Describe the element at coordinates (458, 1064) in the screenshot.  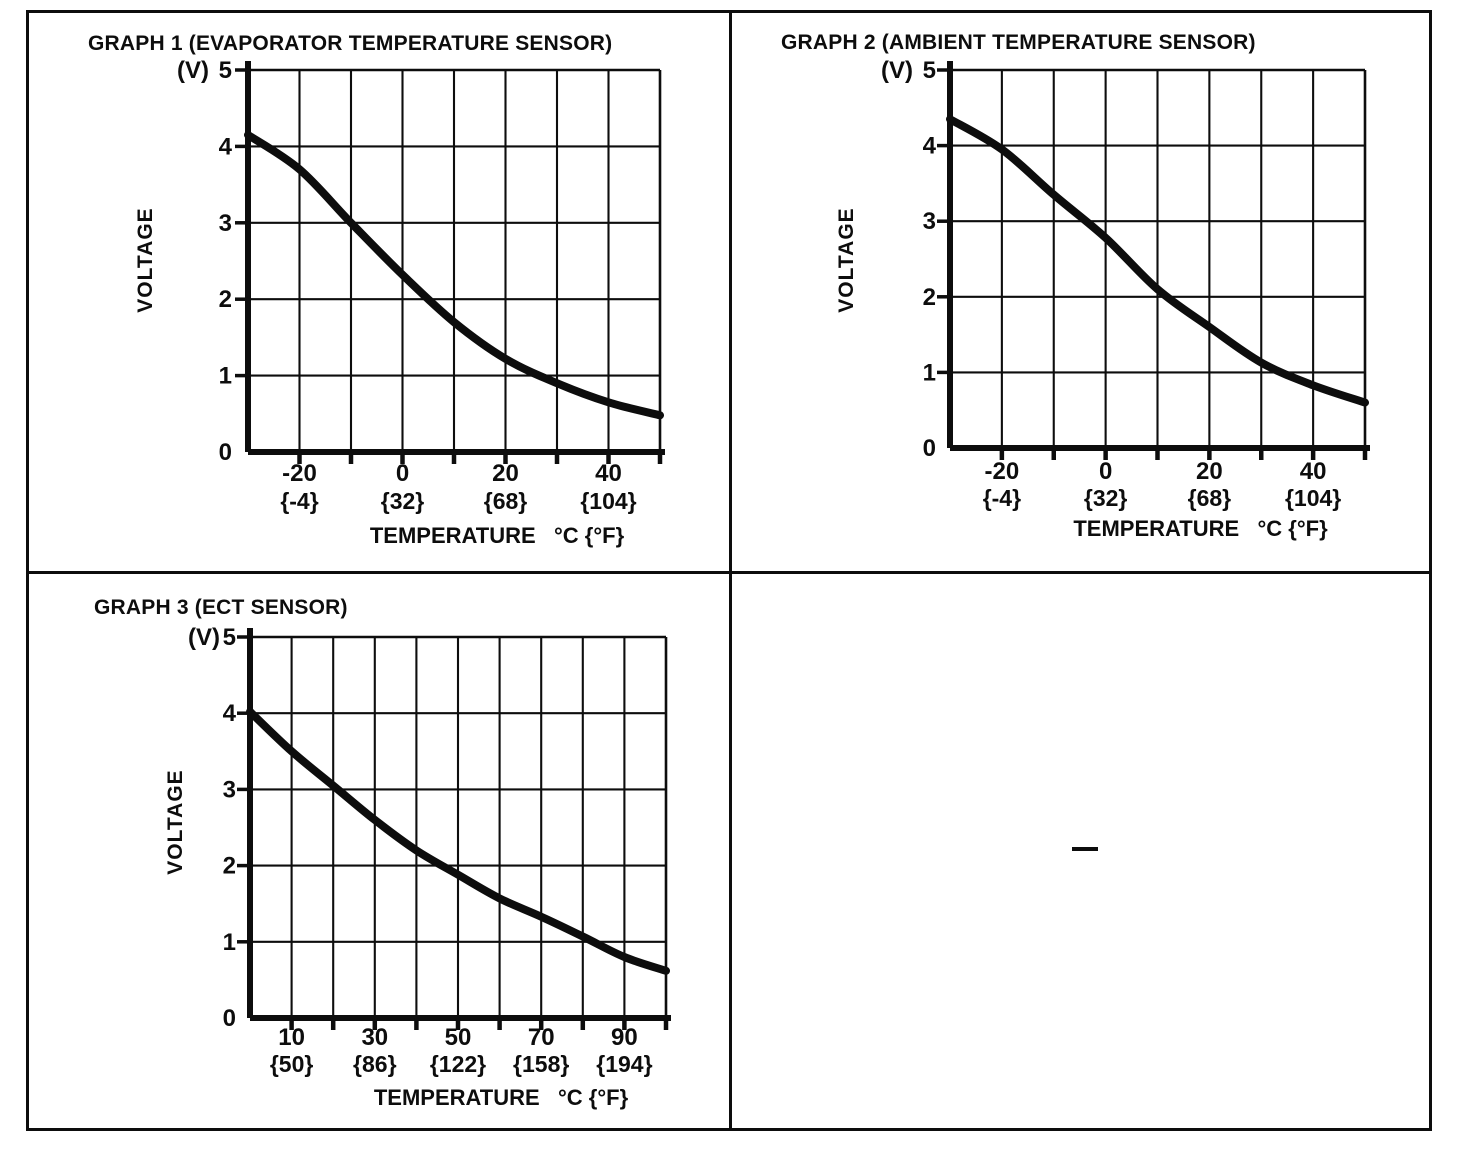
I see `graph3-xtick-f: {122}` at that location.